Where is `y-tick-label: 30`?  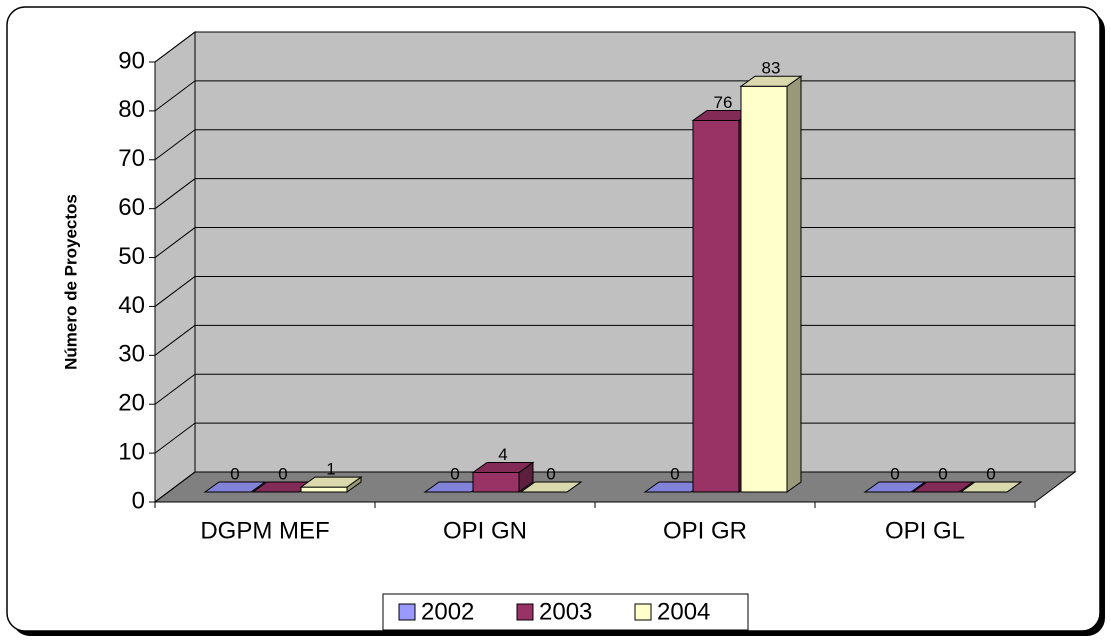
y-tick-label: 30 is located at coordinates (131, 354).